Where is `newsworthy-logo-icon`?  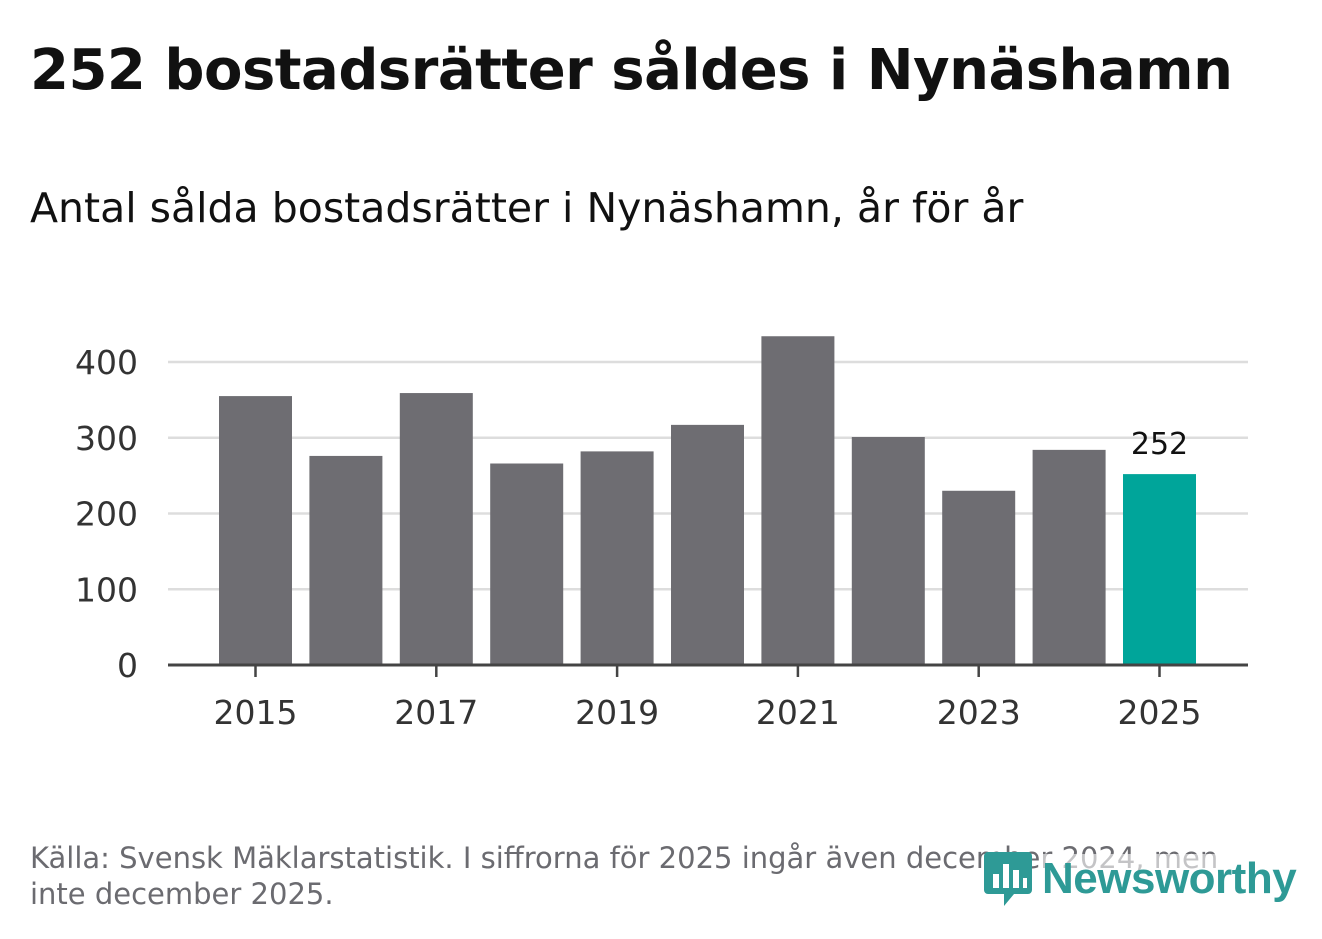
newsworthy-logo-icon is located at coordinates (1008, 879).